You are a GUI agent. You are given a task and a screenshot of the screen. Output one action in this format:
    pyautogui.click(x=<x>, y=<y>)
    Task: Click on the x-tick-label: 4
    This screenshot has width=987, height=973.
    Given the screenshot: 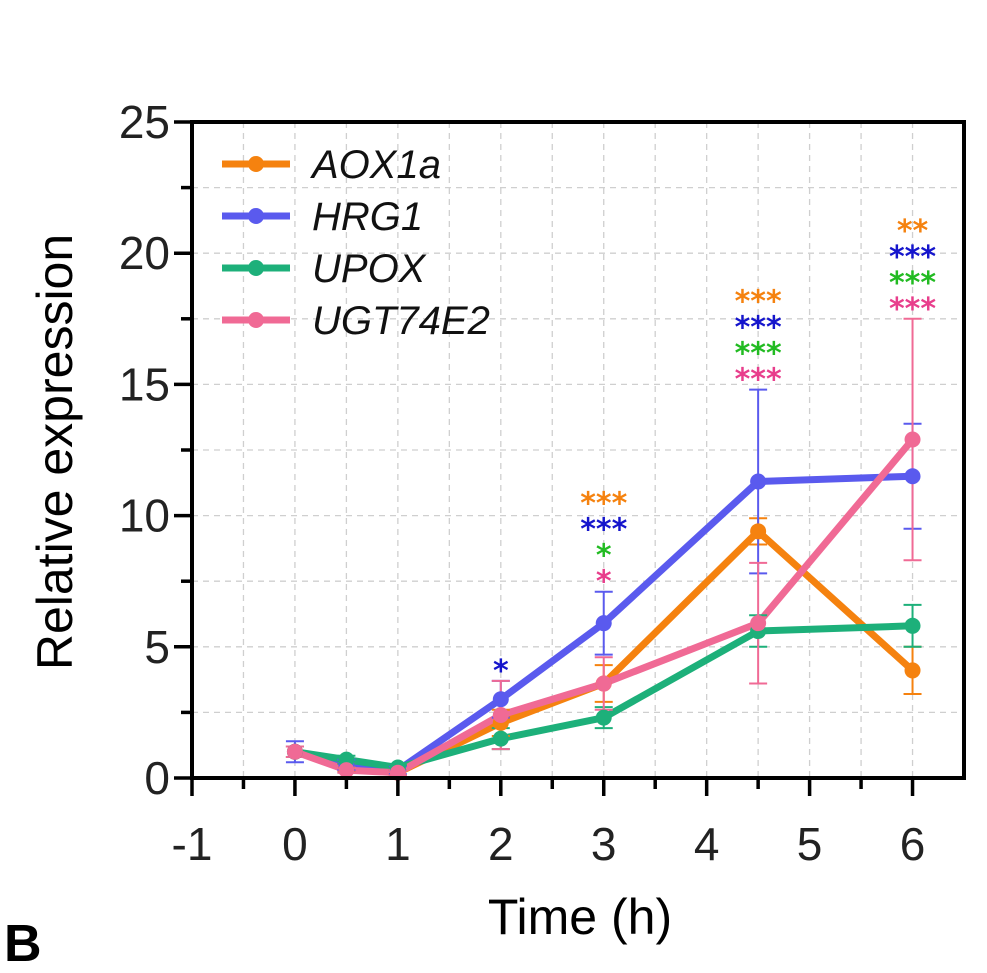 What is the action you would take?
    pyautogui.click(x=707, y=844)
    